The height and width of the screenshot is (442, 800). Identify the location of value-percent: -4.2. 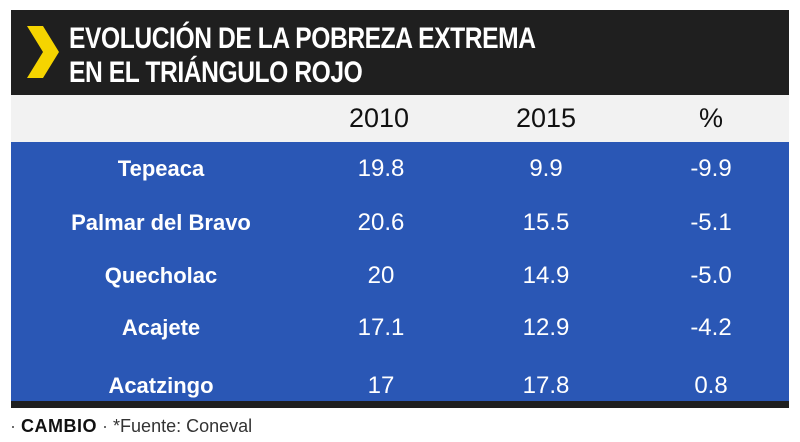
(711, 327).